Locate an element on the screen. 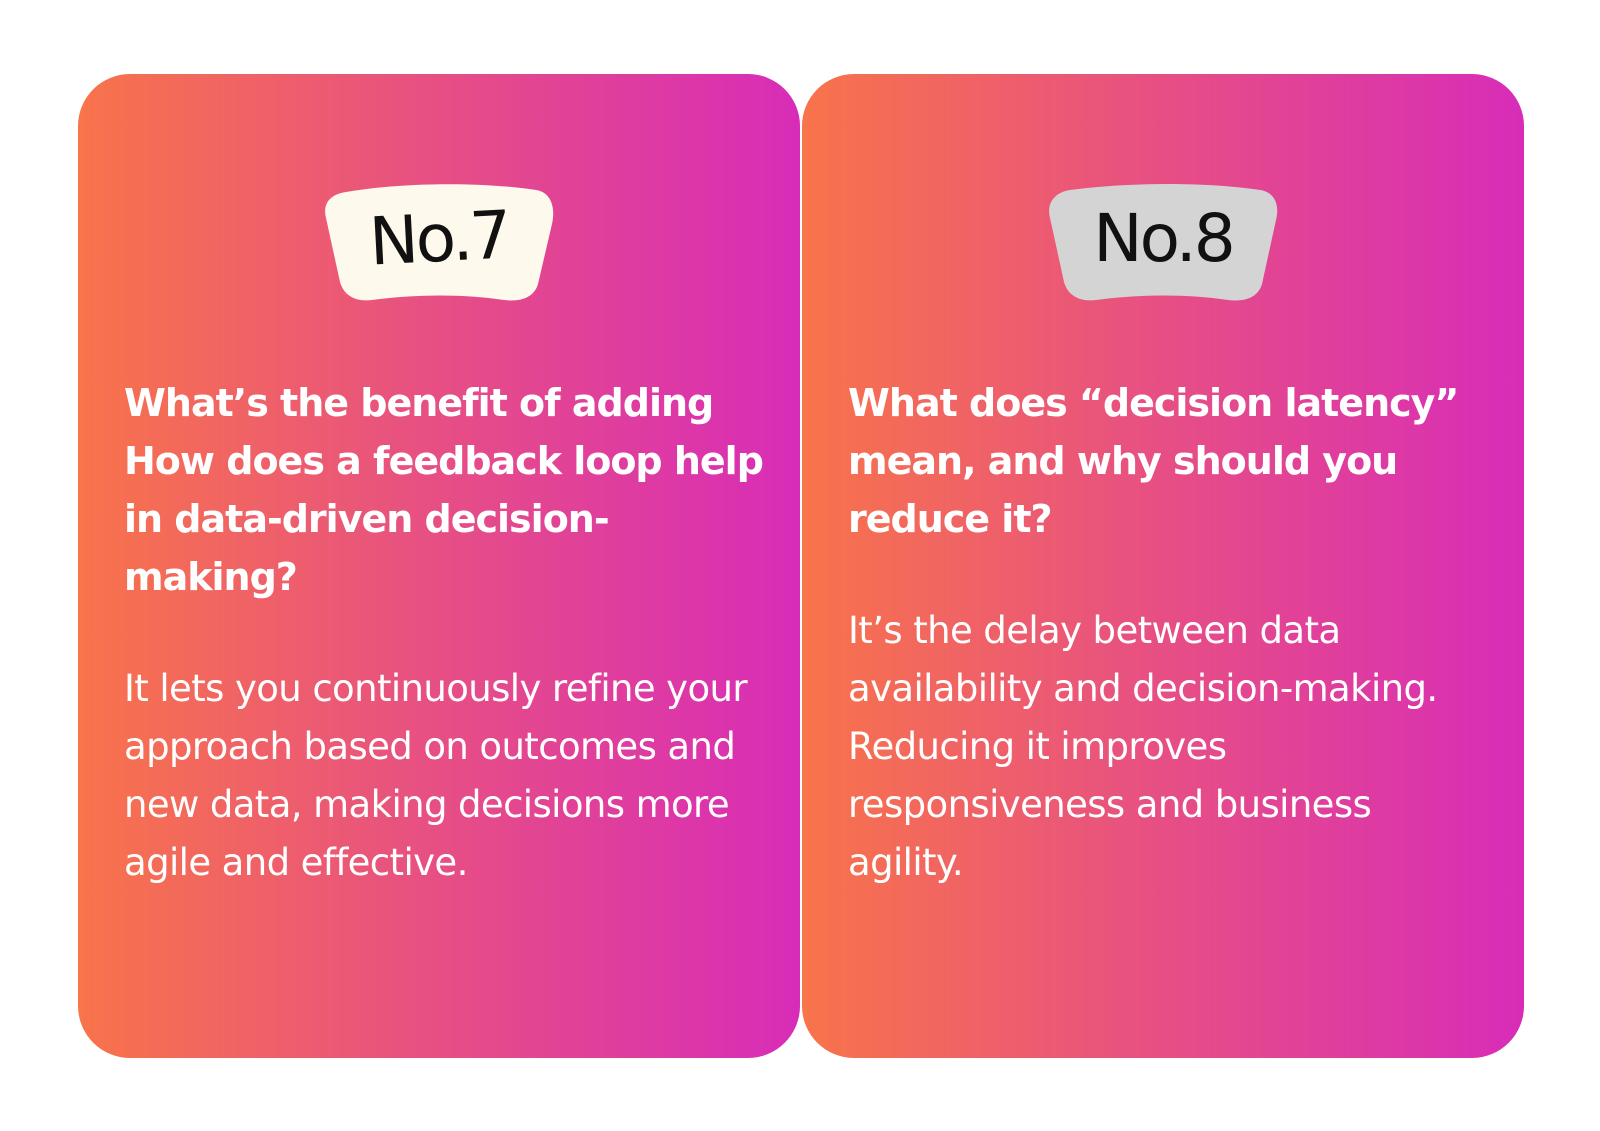 The height and width of the screenshot is (1131, 1600). card-number: No.7 is located at coordinates (439, 238).